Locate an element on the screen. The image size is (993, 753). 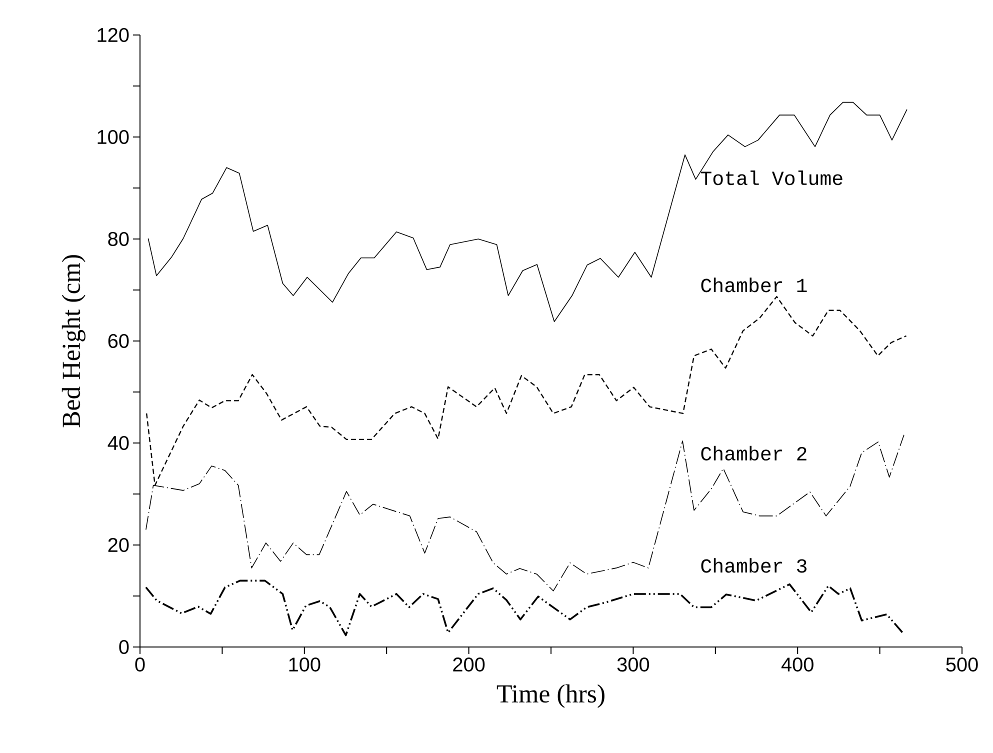
x-tick-label: 400 is located at coordinates (797, 665).